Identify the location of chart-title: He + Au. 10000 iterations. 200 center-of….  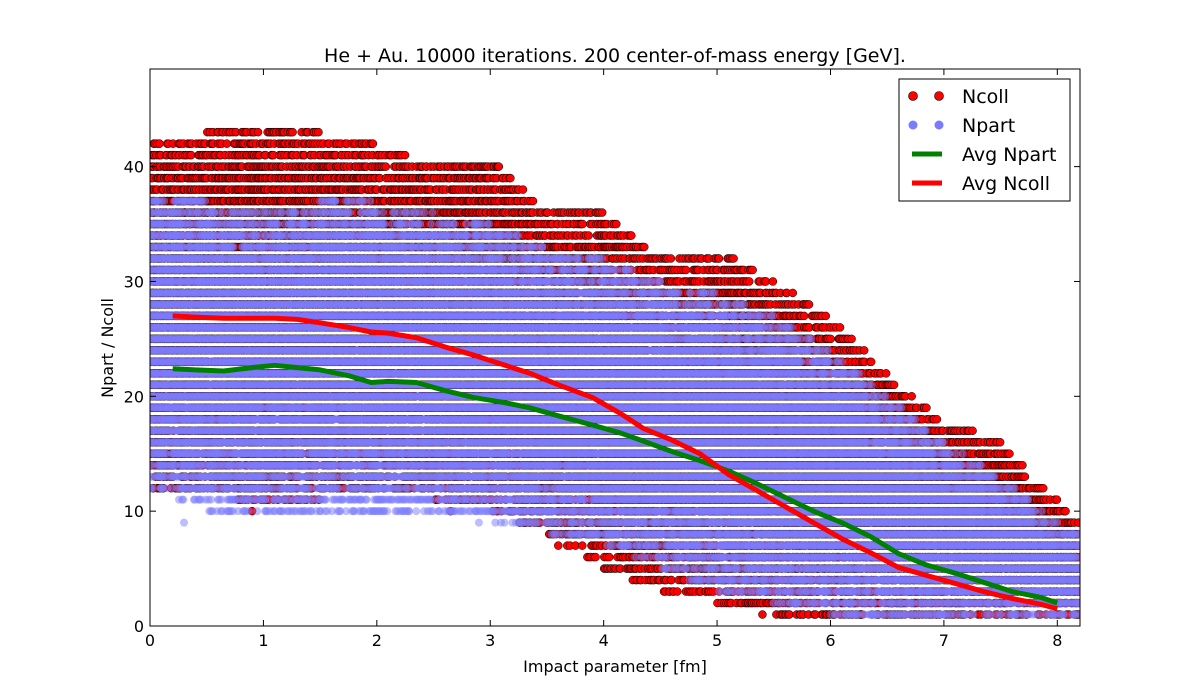
(615, 56).